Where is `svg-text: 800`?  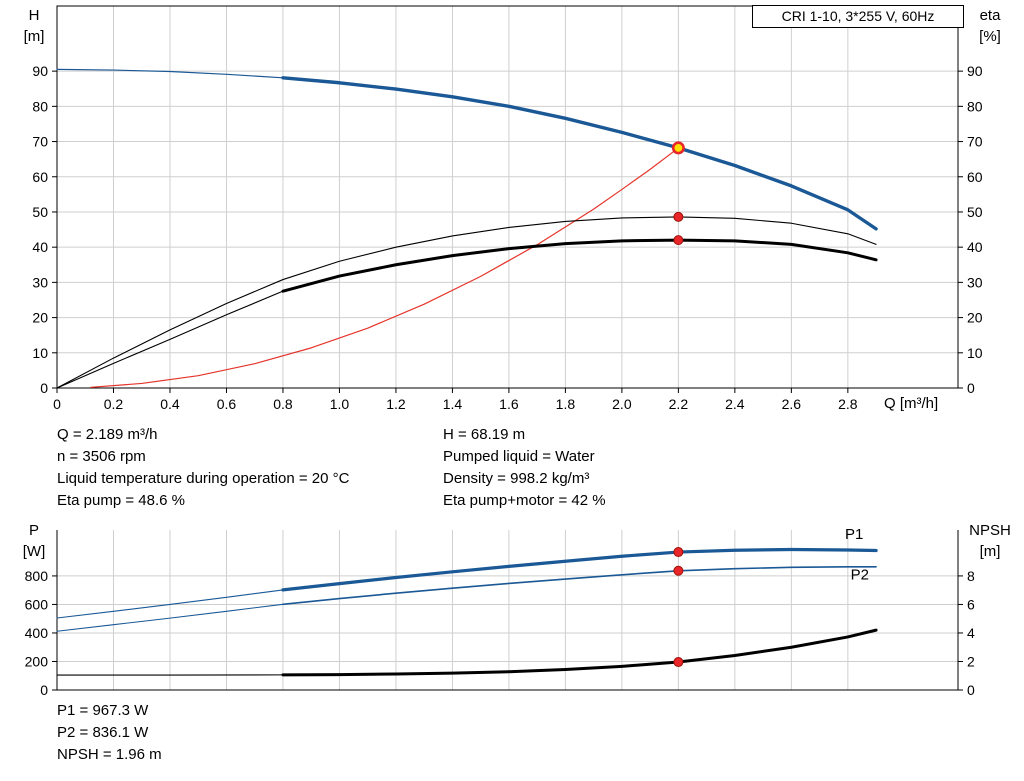 svg-text: 800 is located at coordinates (37, 576).